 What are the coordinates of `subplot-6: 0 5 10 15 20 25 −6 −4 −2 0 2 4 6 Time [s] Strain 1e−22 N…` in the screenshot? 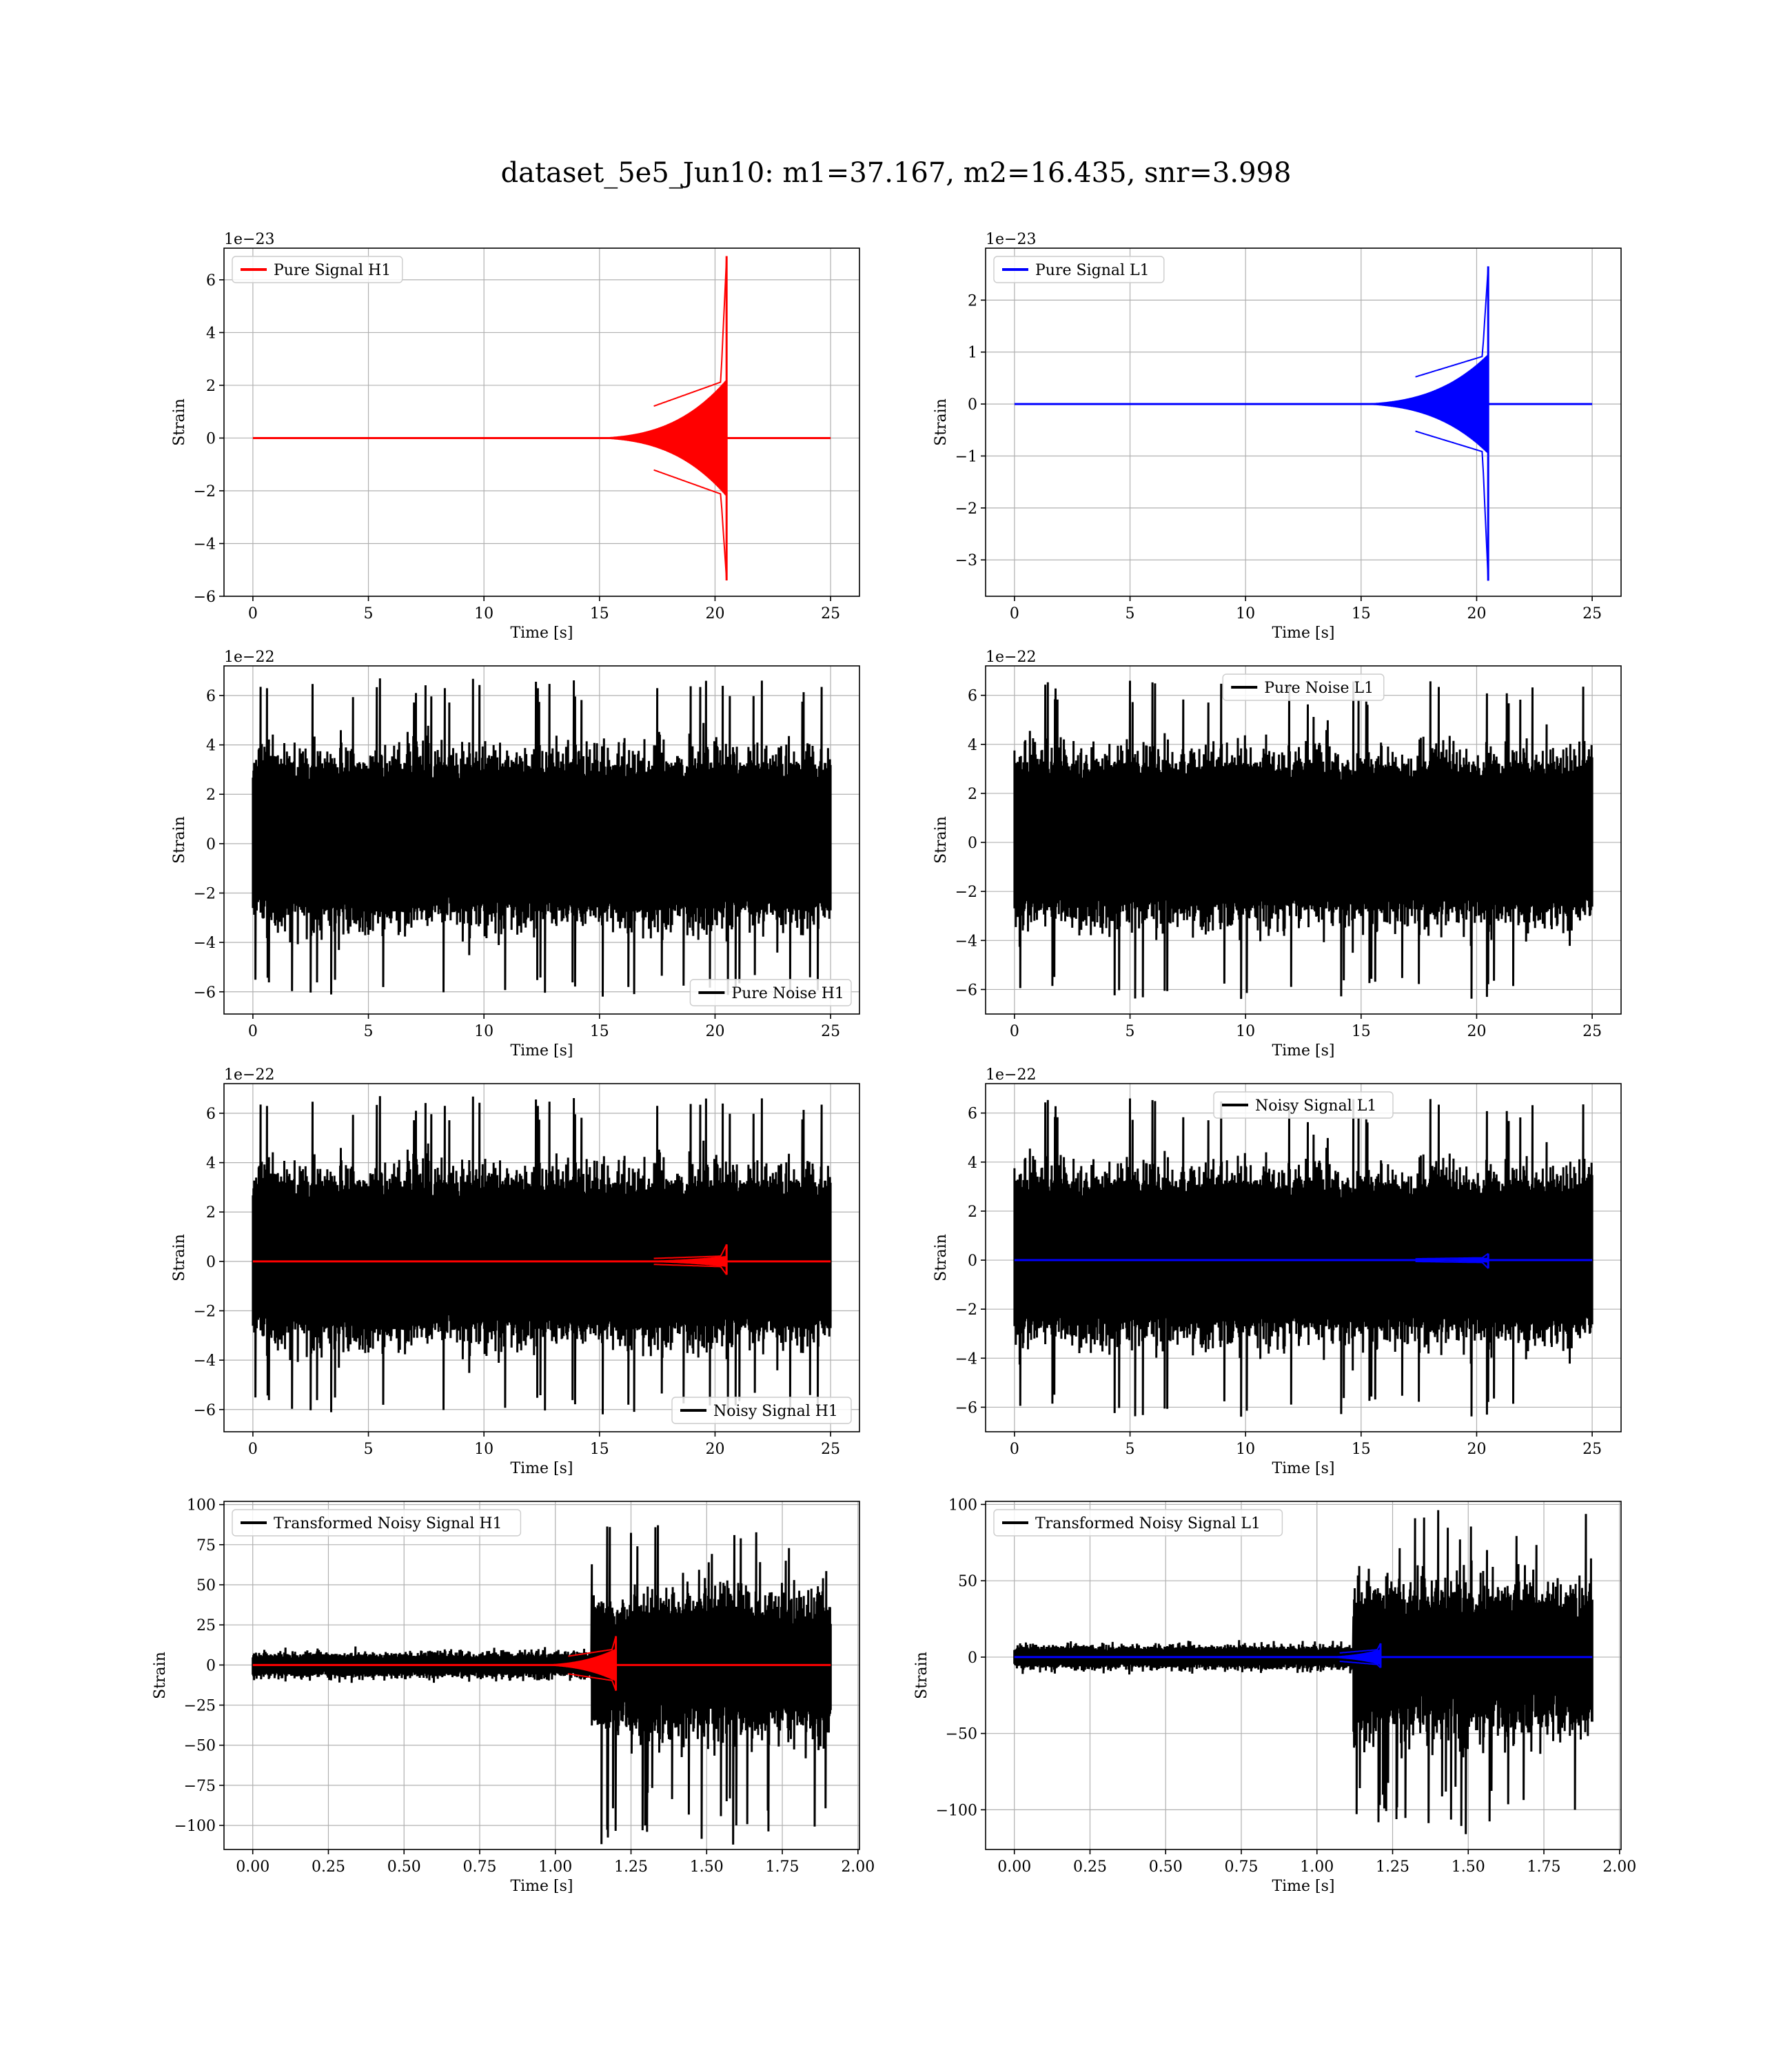 It's located at (1277, 1271).